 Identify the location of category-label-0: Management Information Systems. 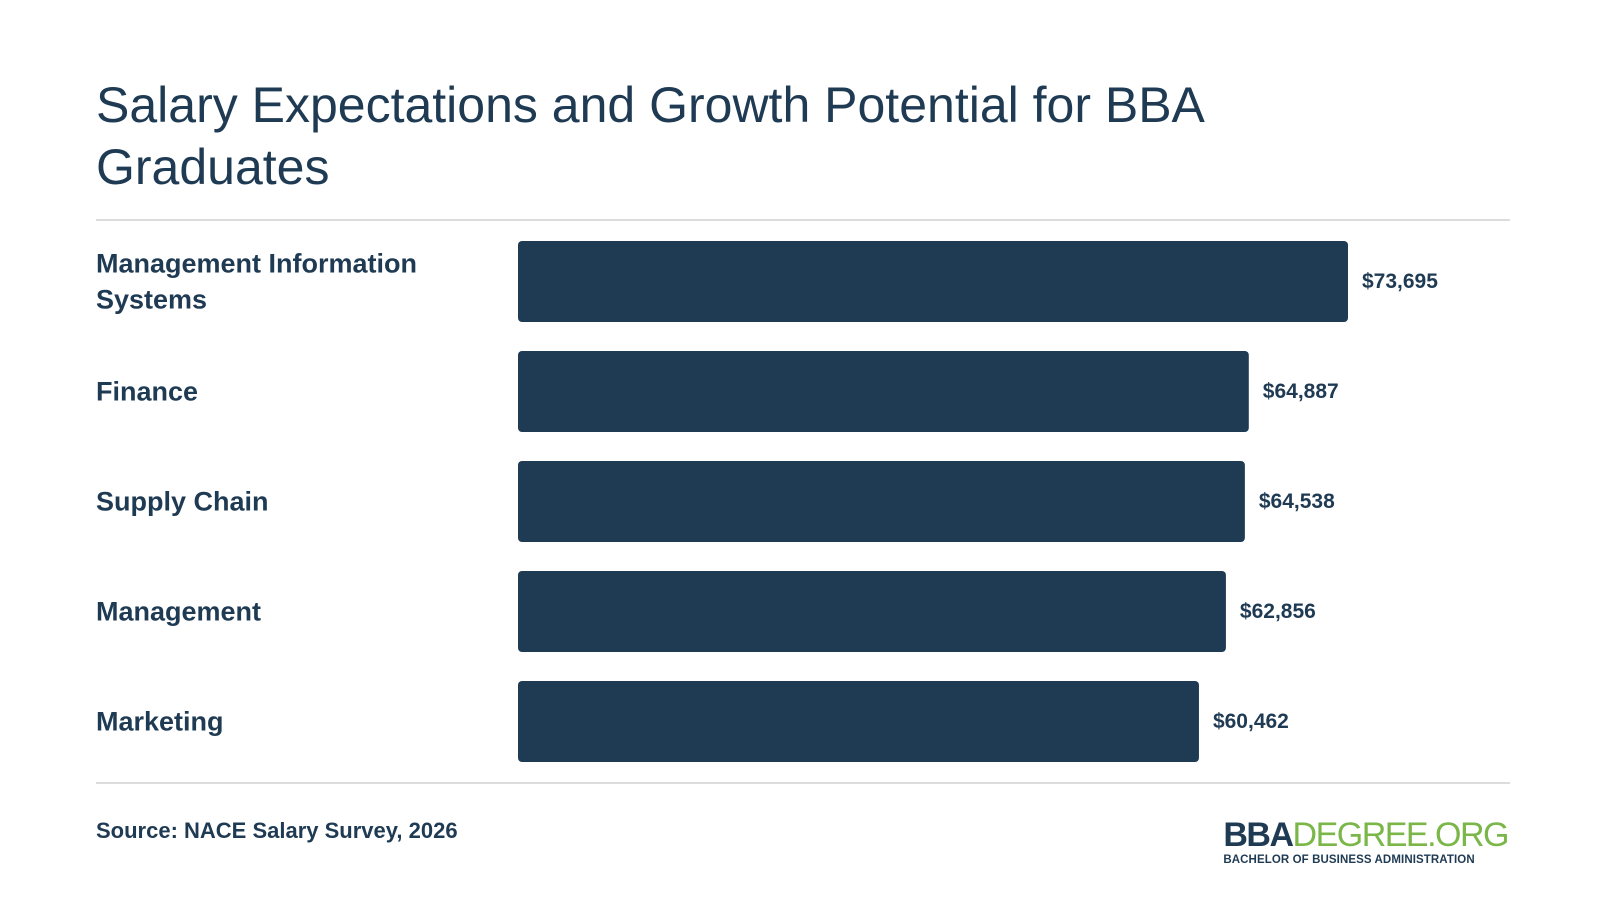
(256, 282).